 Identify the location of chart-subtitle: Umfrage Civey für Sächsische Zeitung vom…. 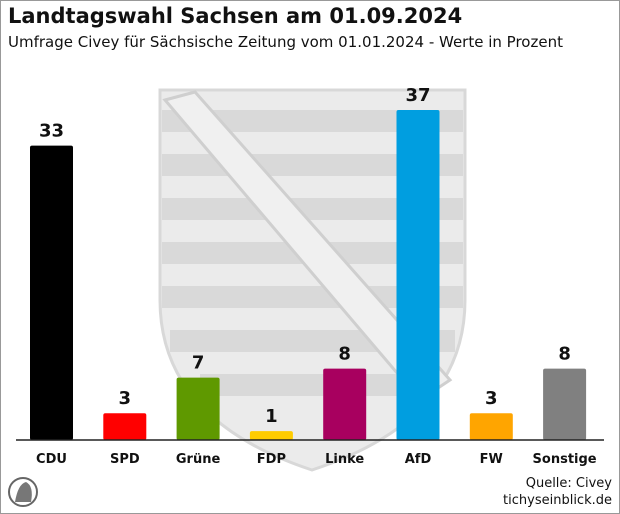
(285, 42).